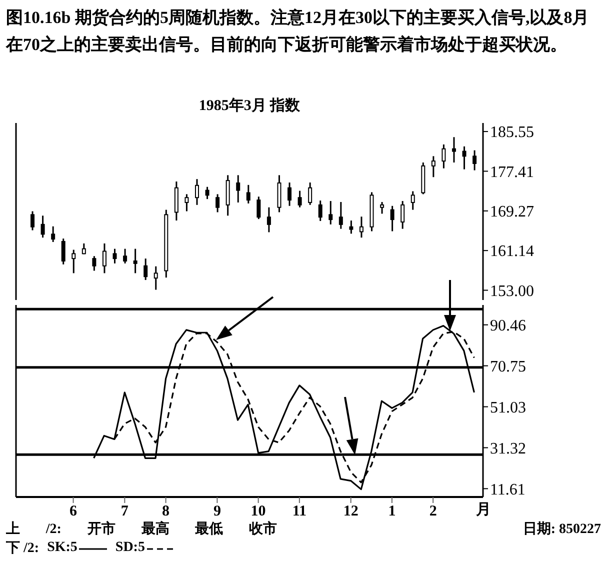 The width and height of the screenshot is (611, 561). Describe the element at coordinates (512, 212) in the screenshot. I see `y-tick-label: 169.27` at that location.